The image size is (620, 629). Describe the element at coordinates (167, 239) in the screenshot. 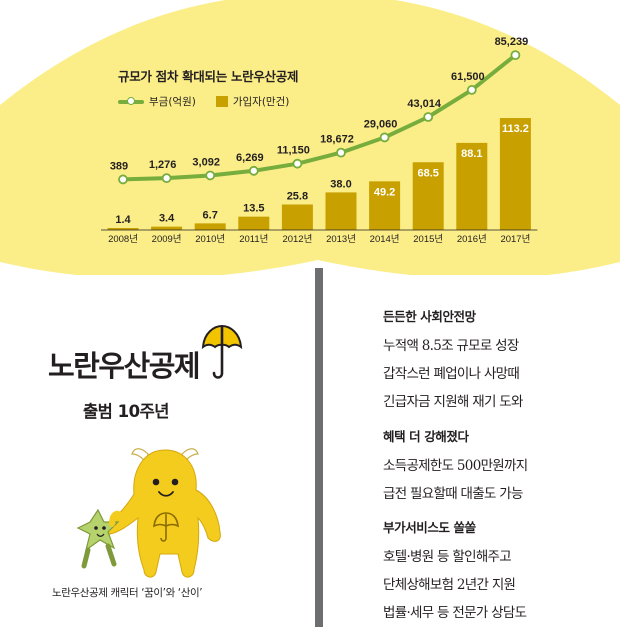

I see `x-tick-label: 2009년` at that location.